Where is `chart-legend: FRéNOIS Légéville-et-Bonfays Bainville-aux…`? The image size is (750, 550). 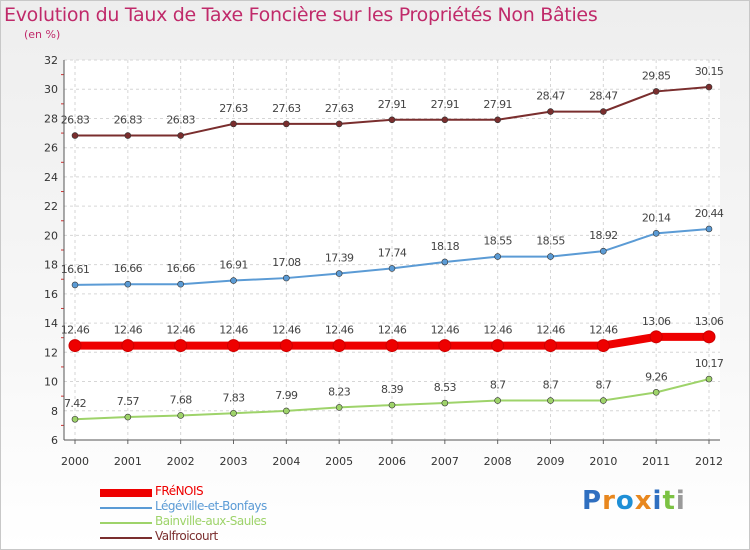
chart-legend: FRéNOIS Légéville-et-Bonfays Bainville-aux… is located at coordinates (230, 514).